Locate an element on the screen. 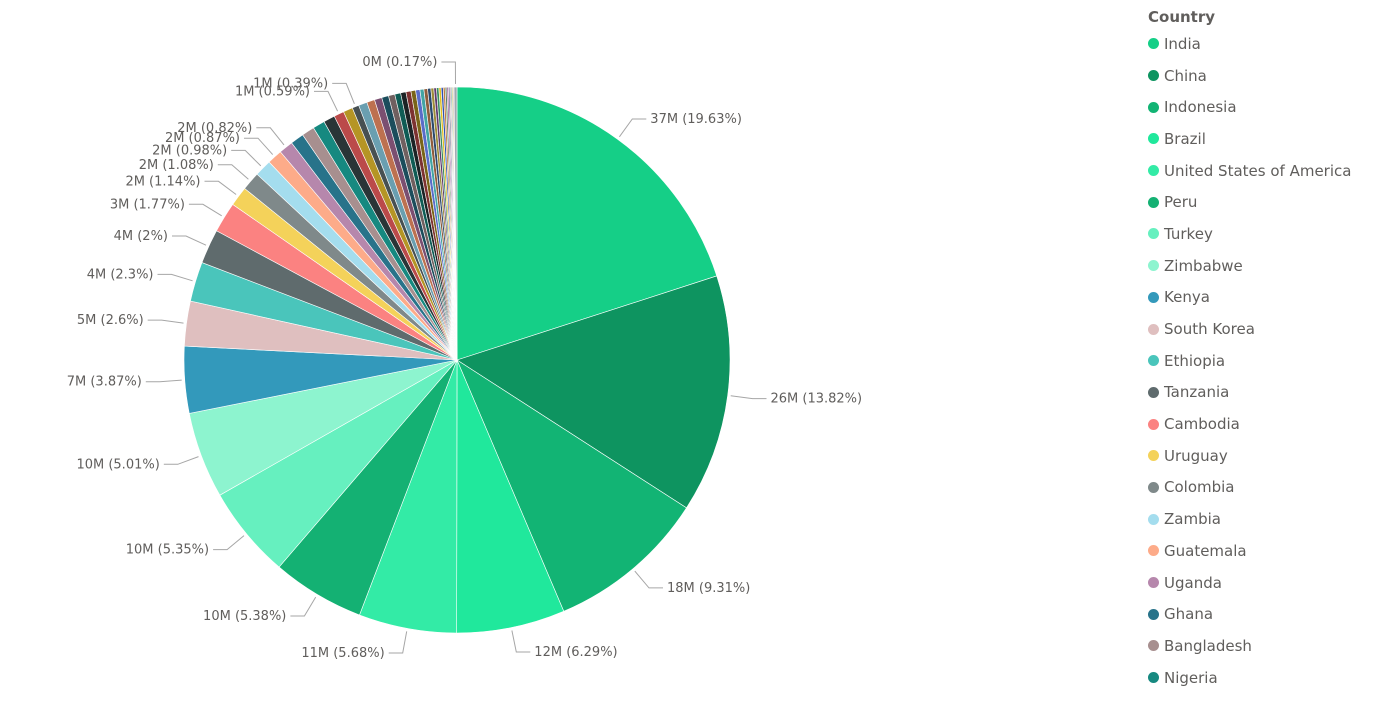  legend-item: Kenya is located at coordinates (1265, 298).